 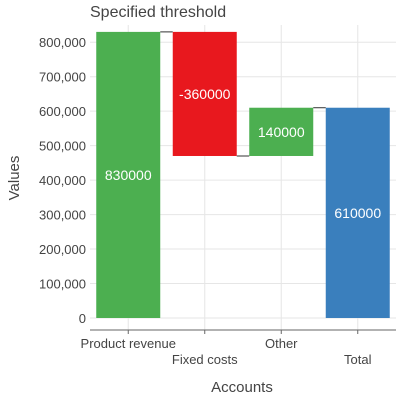 What do you see at coordinates (281, 343) in the screenshot?
I see `x-tick-label: Other` at bounding box center [281, 343].